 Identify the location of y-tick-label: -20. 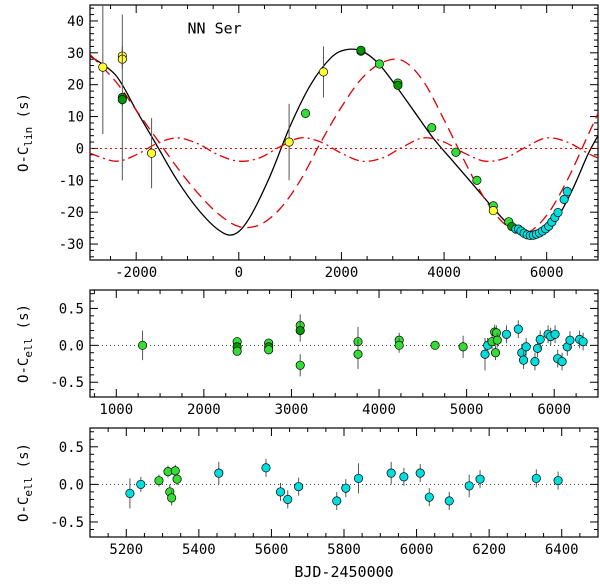
(71, 213).